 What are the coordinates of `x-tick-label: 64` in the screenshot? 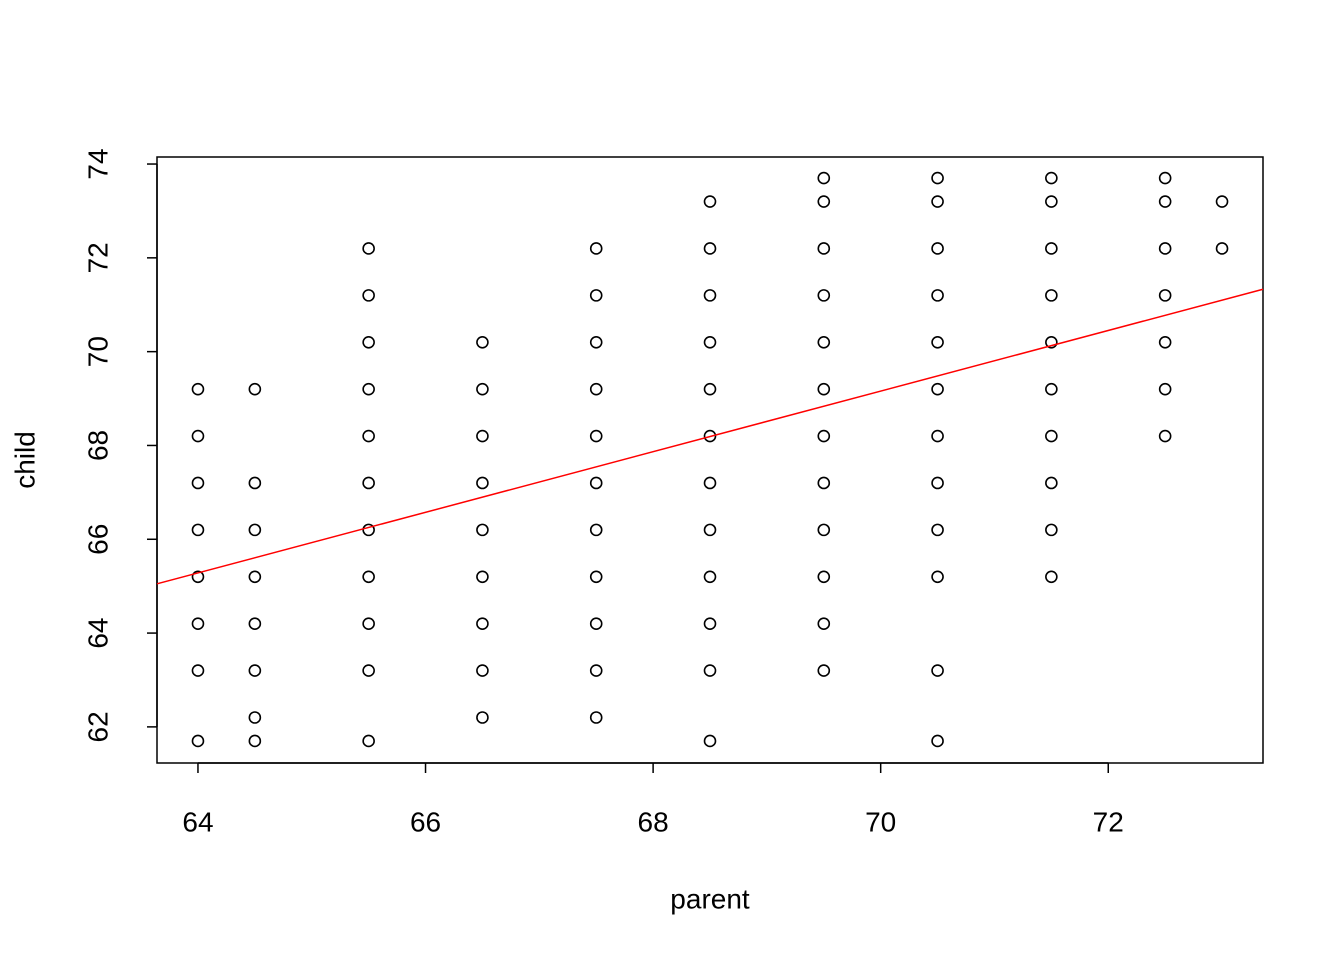 It's located at (197, 821).